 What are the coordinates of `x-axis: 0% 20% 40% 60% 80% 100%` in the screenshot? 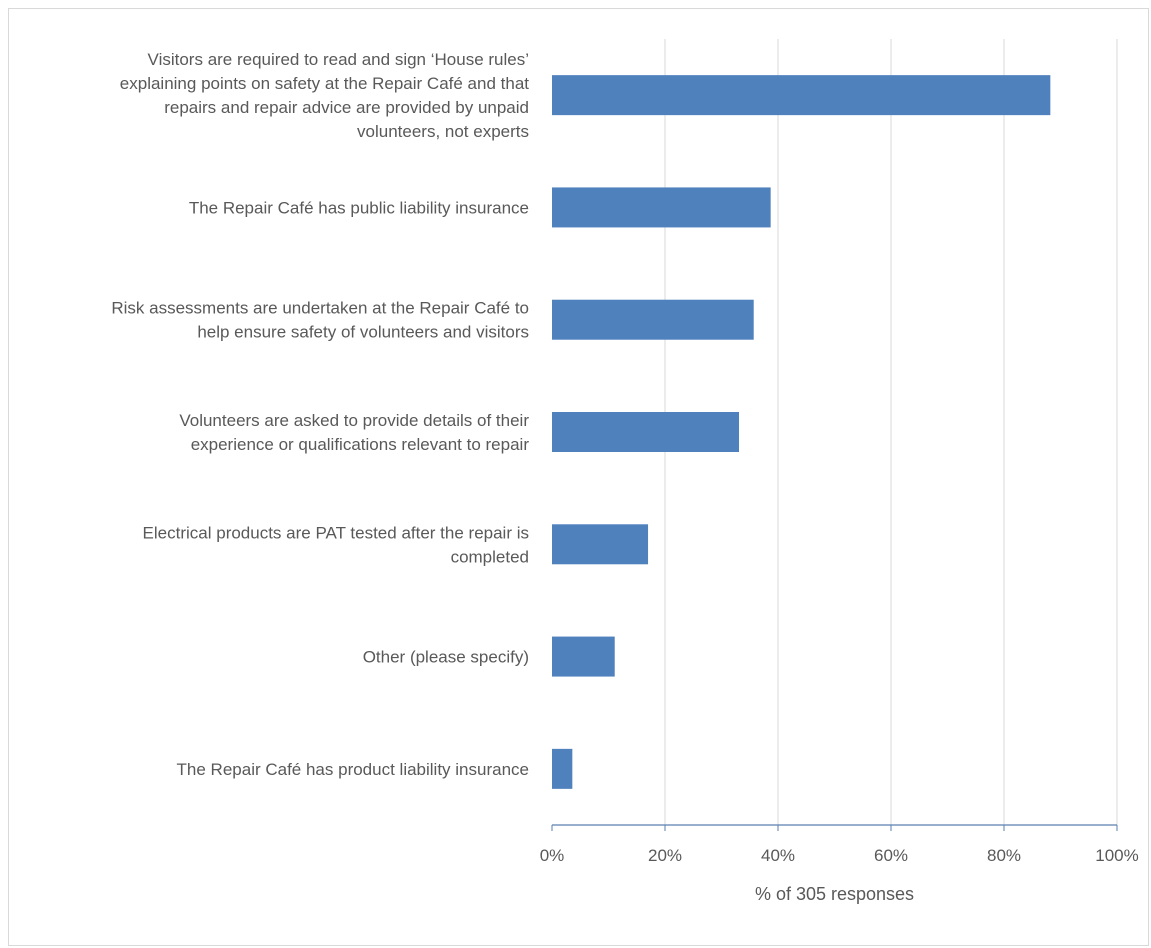 It's located at (839, 844).